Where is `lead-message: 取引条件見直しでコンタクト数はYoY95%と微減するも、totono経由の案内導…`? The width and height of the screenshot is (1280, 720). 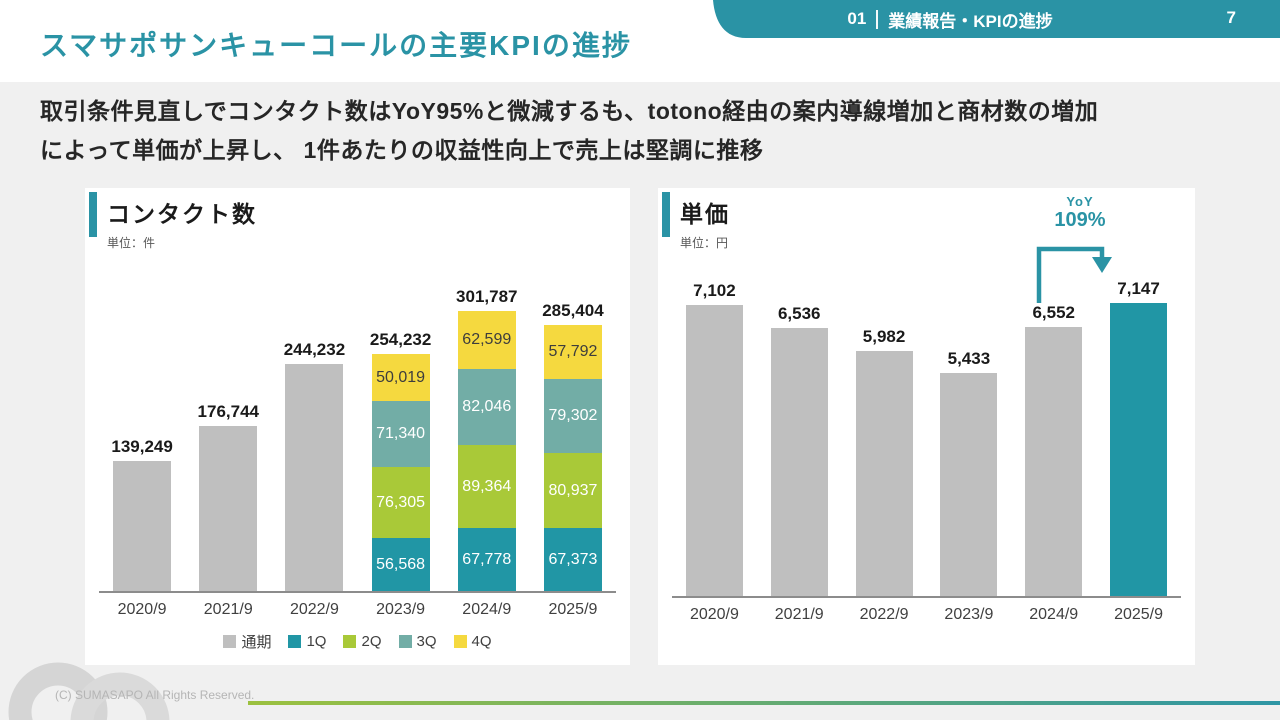
lead-message: 取引条件見直しでコンタクト数はYoY95%と微減するも、totono経由の案内導… is located at coordinates (645, 131).